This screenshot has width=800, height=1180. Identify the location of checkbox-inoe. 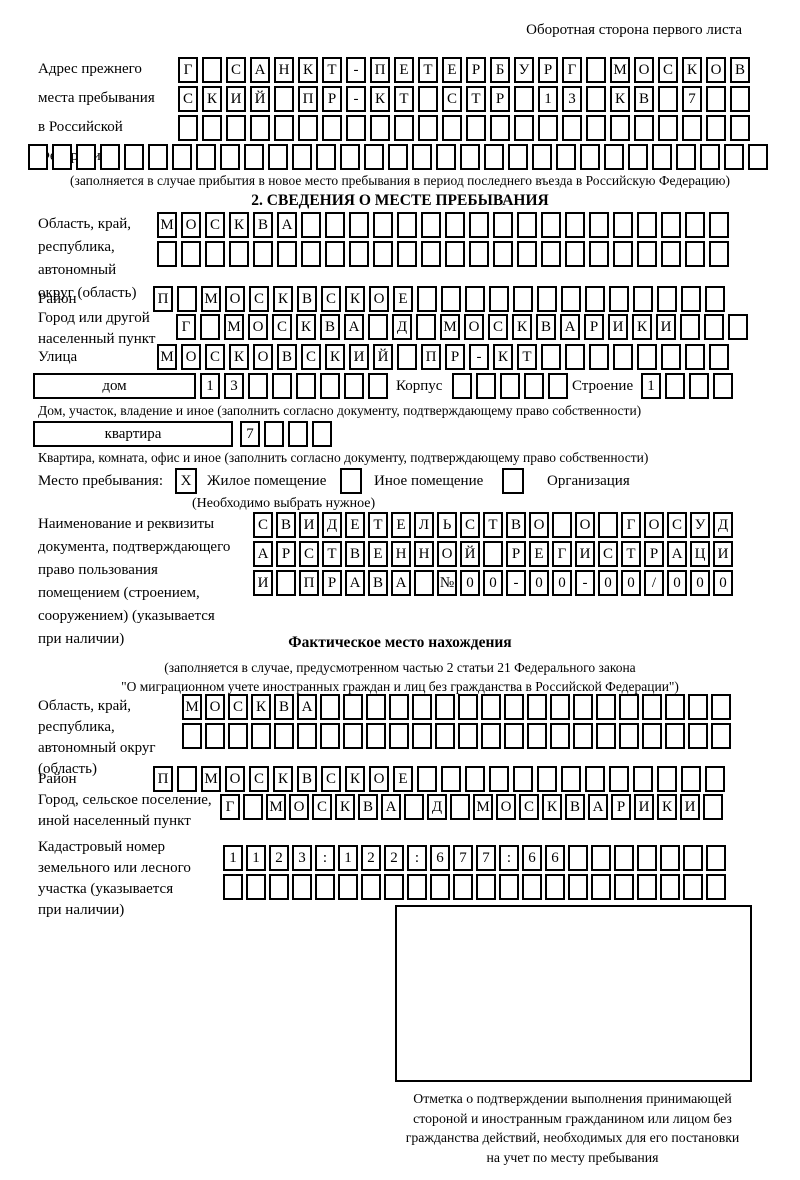
(351, 481).